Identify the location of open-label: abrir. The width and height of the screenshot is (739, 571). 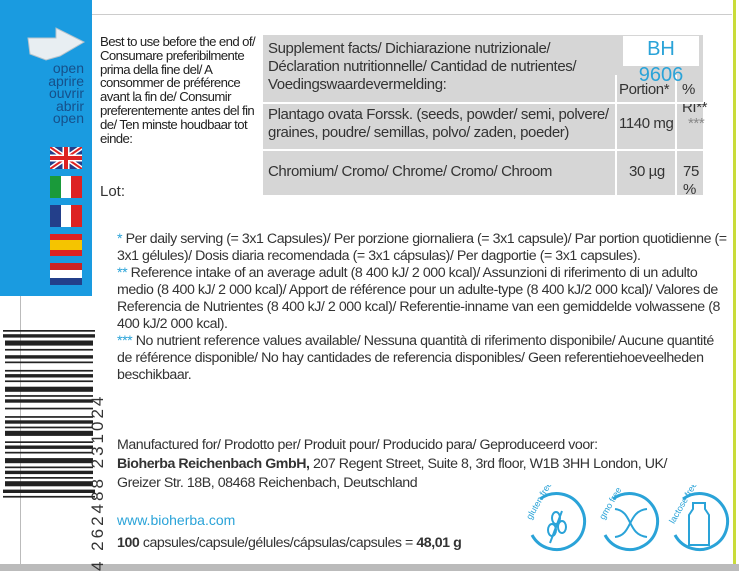
(69, 105).